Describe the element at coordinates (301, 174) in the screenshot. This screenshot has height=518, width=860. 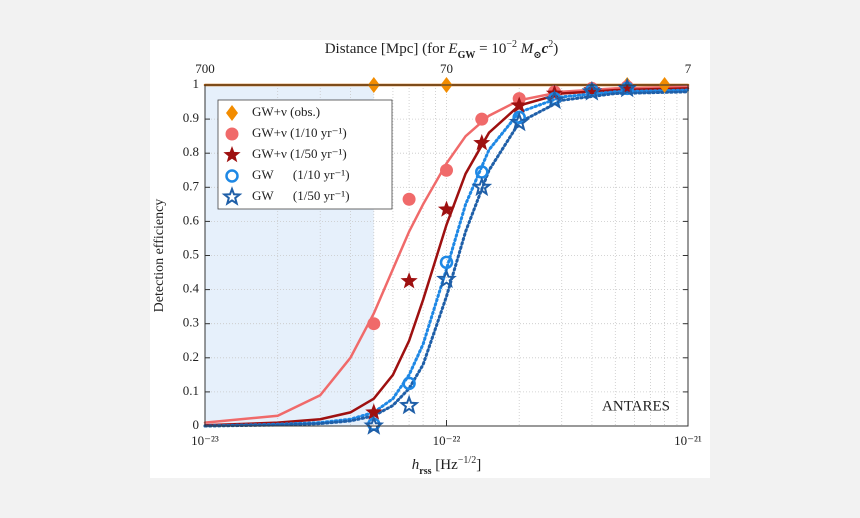
I see `legend-label: GW (1/10 yr⁻¹)` at that location.